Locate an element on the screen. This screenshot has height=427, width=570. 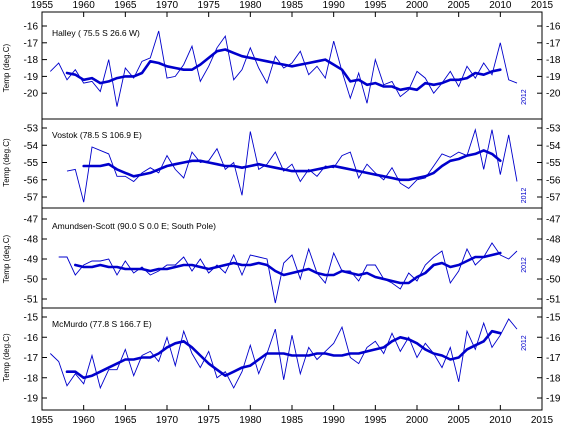
station-title: Halley ( 75.5 S 26.6 W) is located at coordinates (96, 33).